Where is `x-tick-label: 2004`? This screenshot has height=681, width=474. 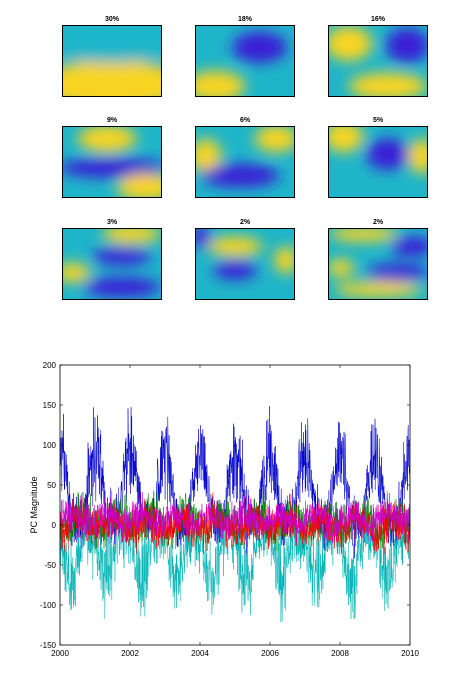
x-tick-label: 2004 is located at coordinates (200, 653).